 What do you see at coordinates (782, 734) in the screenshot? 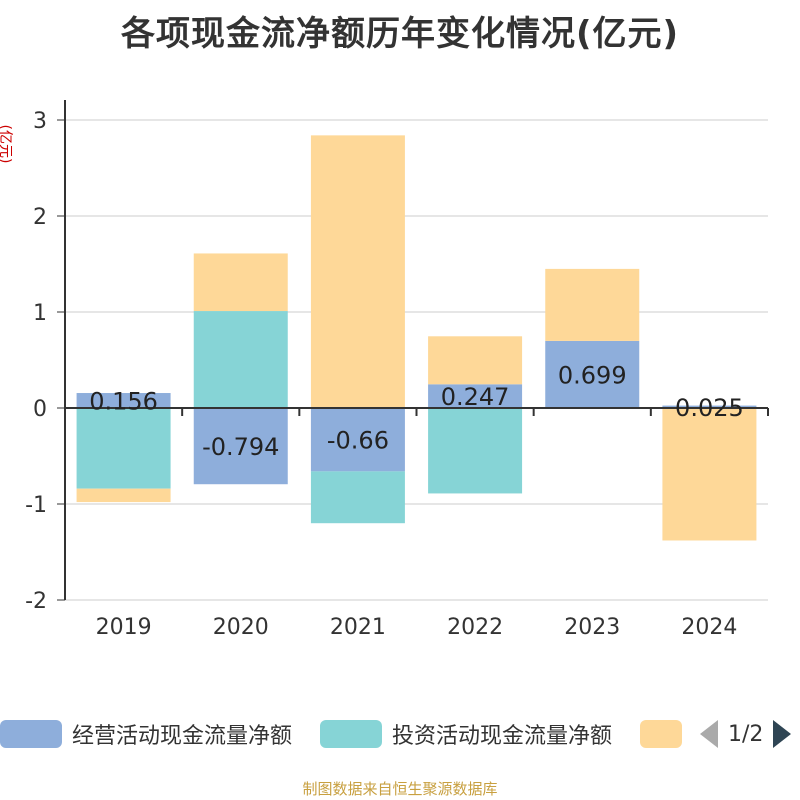
I see `next-page-icon` at bounding box center [782, 734].